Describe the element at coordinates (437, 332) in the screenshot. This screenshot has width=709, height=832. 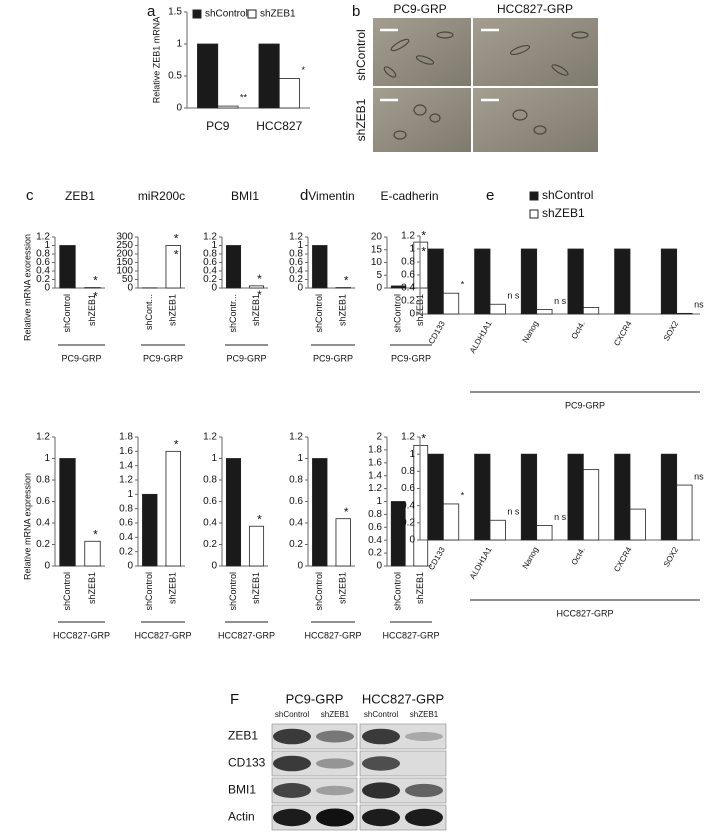
I see `x-tick-label: CD133` at that location.